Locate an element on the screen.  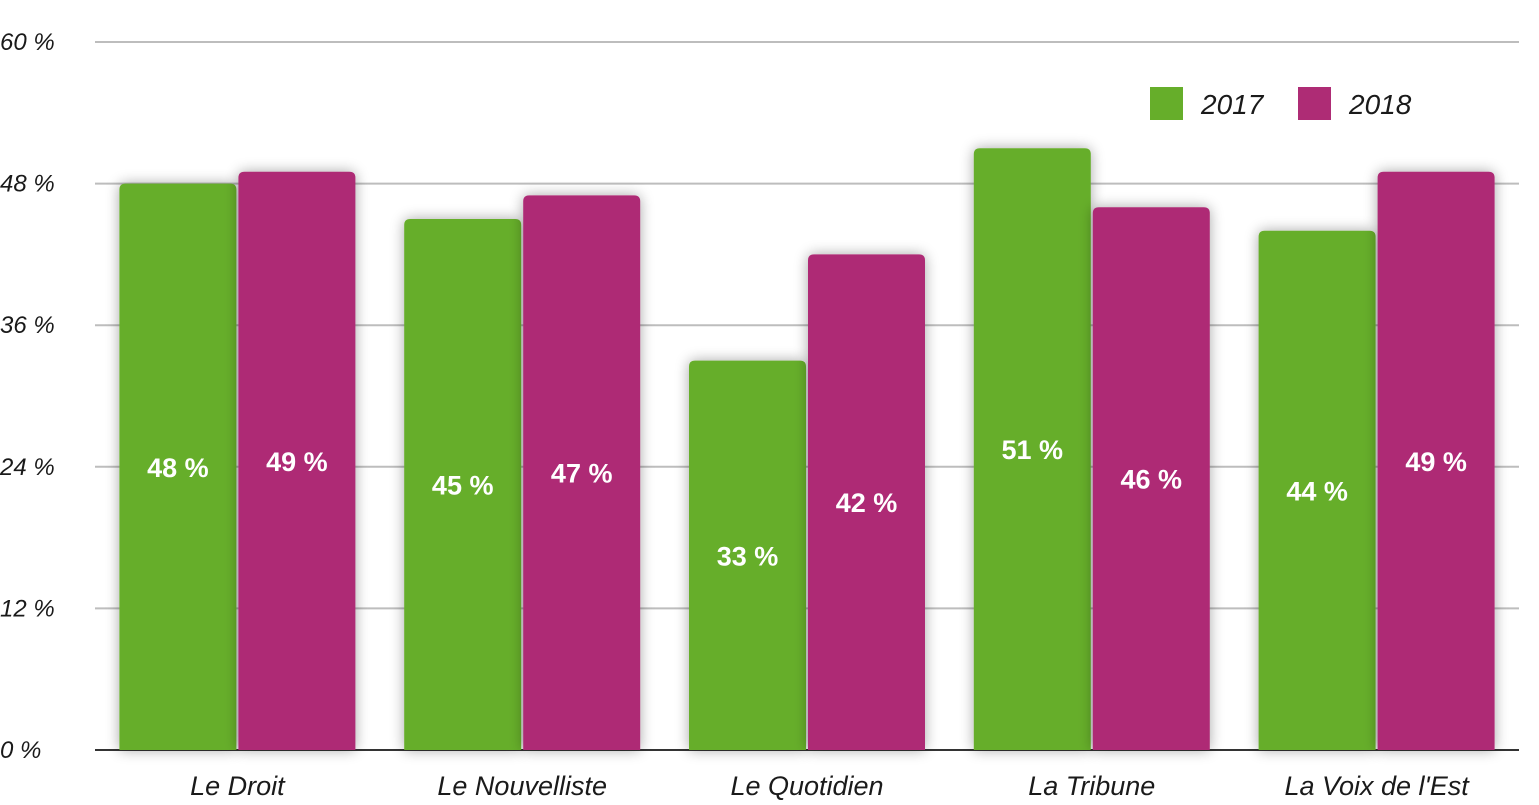
bar-2018-le-quotidien is located at coordinates (866, 502).